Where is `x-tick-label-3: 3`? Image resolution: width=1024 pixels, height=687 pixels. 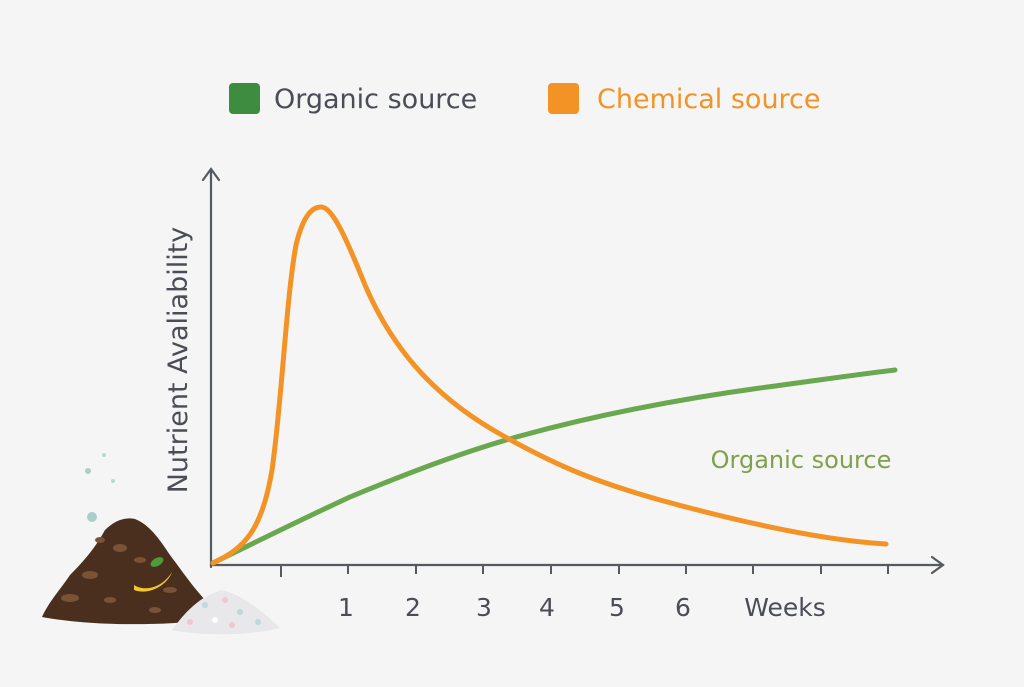 x-tick-label-3: 3 is located at coordinates (484, 607).